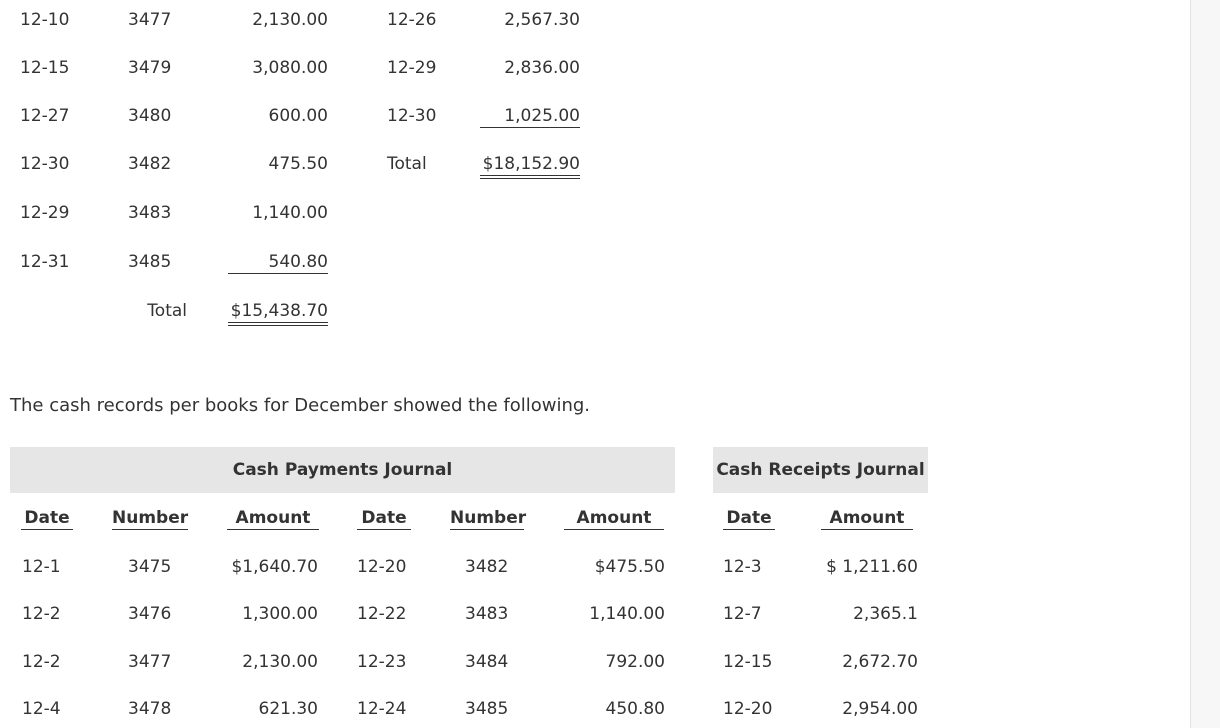 The image size is (1220, 728). What do you see at coordinates (487, 662) in the screenshot?
I see `payment-cell: 3484` at bounding box center [487, 662].